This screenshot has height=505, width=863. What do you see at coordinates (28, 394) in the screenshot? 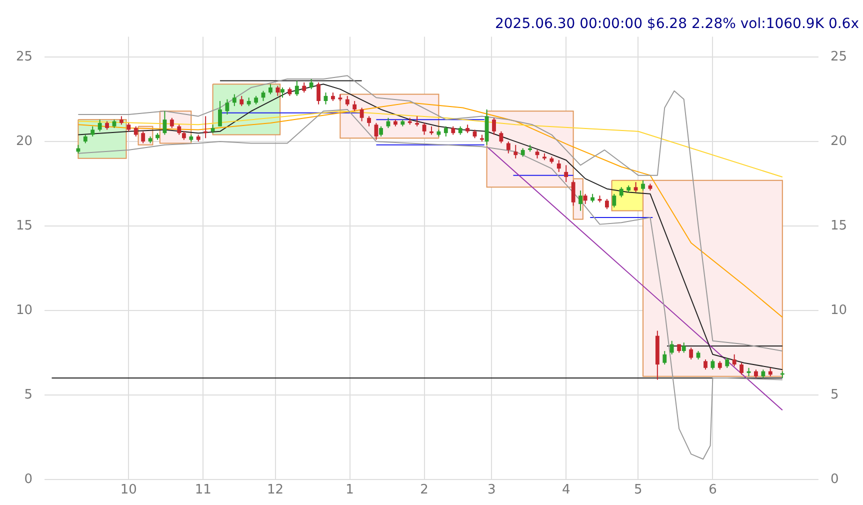
I see `y-tick-label: 5` at bounding box center [28, 394].